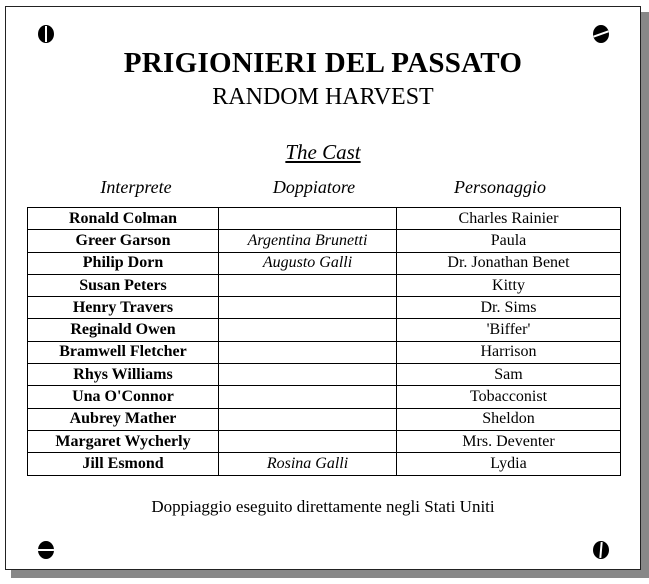 The image size is (649, 584). I want to click on character-cell: Tobacconist, so click(508, 397).